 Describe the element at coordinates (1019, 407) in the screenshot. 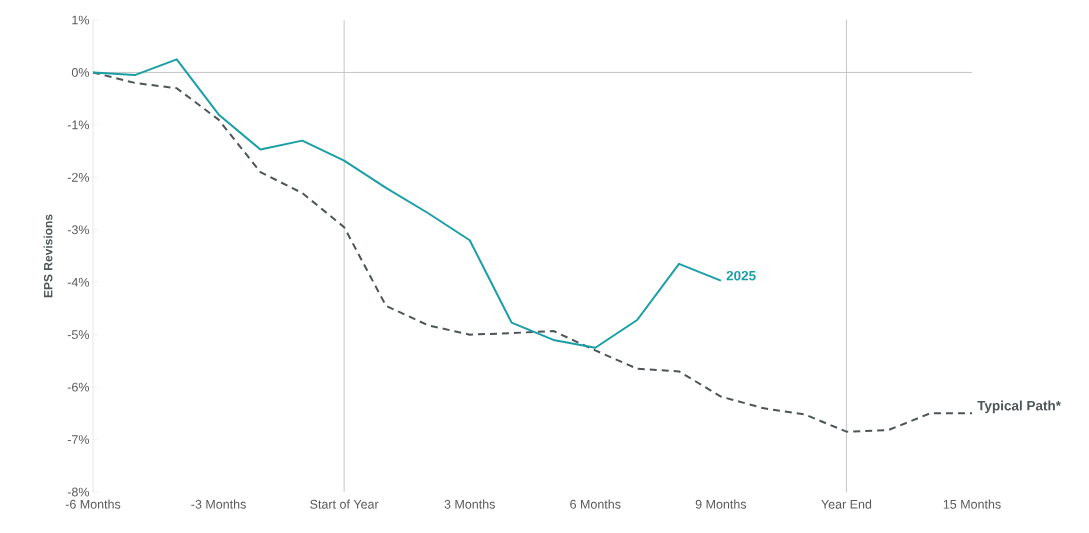

I see `series-label: Typical Path*` at that location.